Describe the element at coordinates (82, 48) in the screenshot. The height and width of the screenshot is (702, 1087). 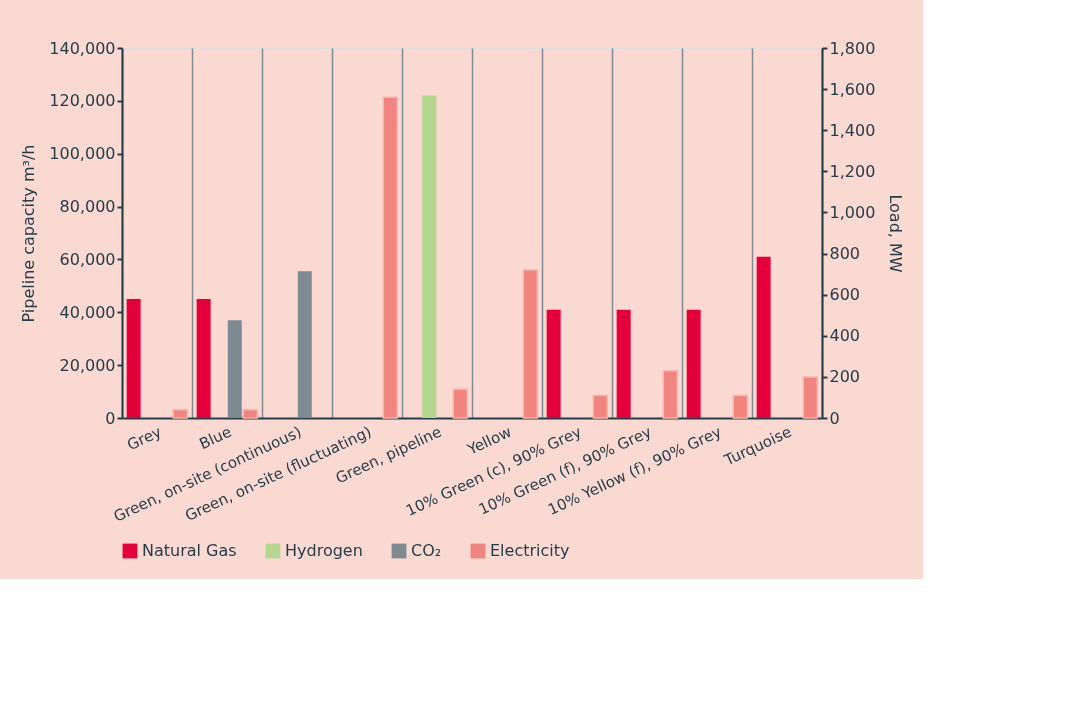
I see `y-tick-label: 140,000` at that location.